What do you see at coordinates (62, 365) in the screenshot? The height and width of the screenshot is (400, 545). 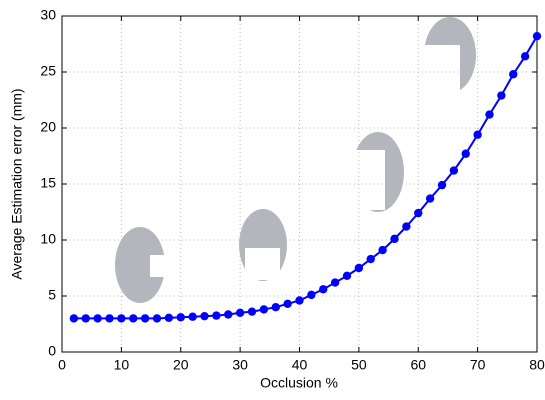 I see `x-tick-label: 0` at bounding box center [62, 365].